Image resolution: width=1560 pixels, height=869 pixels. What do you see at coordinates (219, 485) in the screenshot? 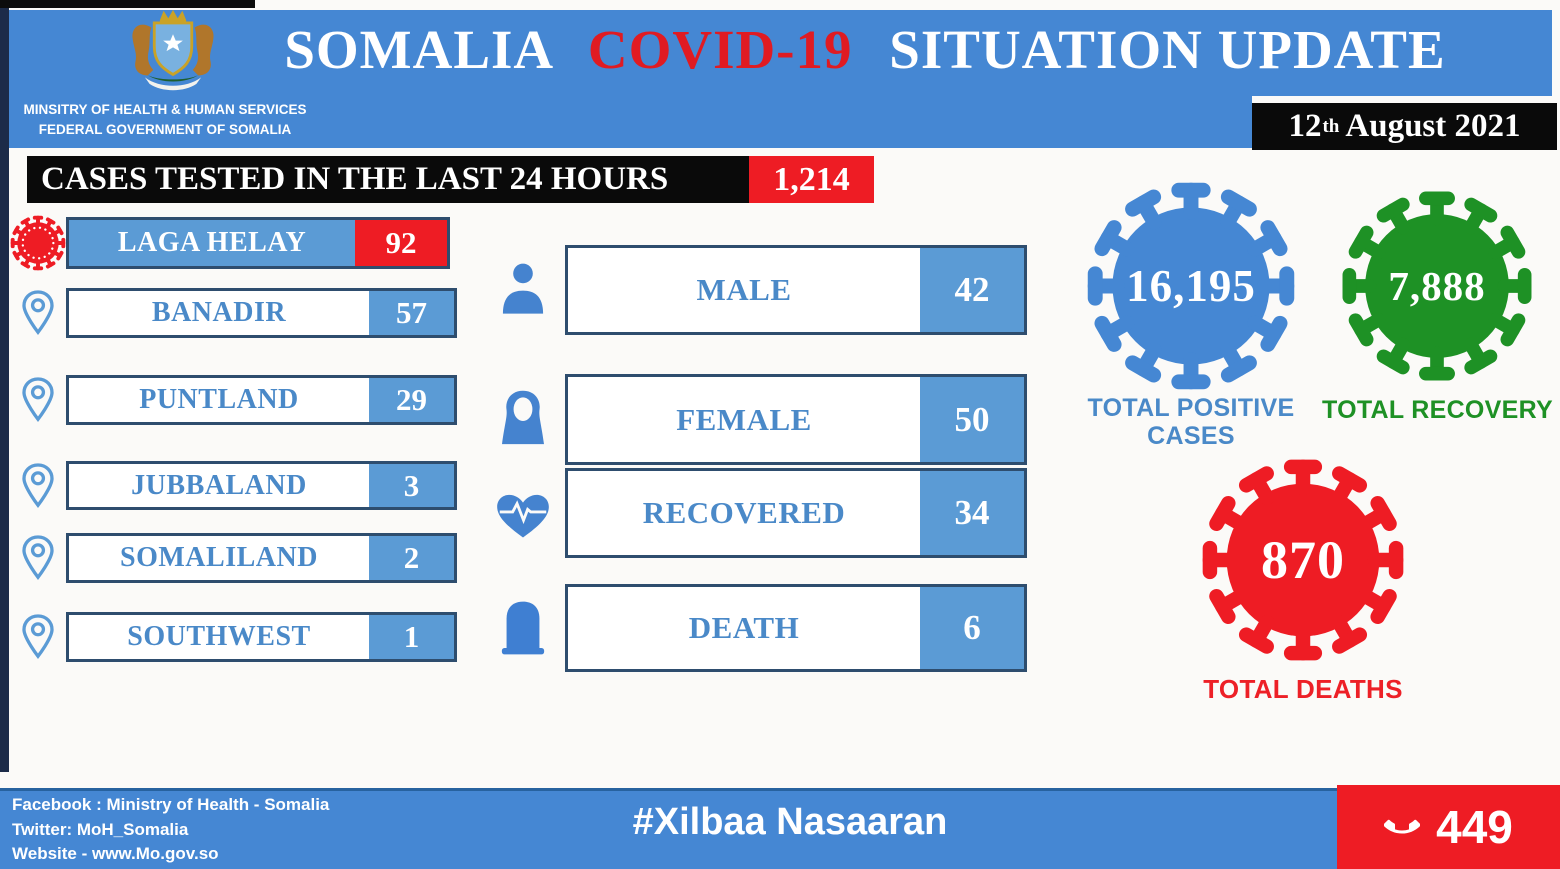
I see `region-name: JUBBALAND` at bounding box center [219, 485].